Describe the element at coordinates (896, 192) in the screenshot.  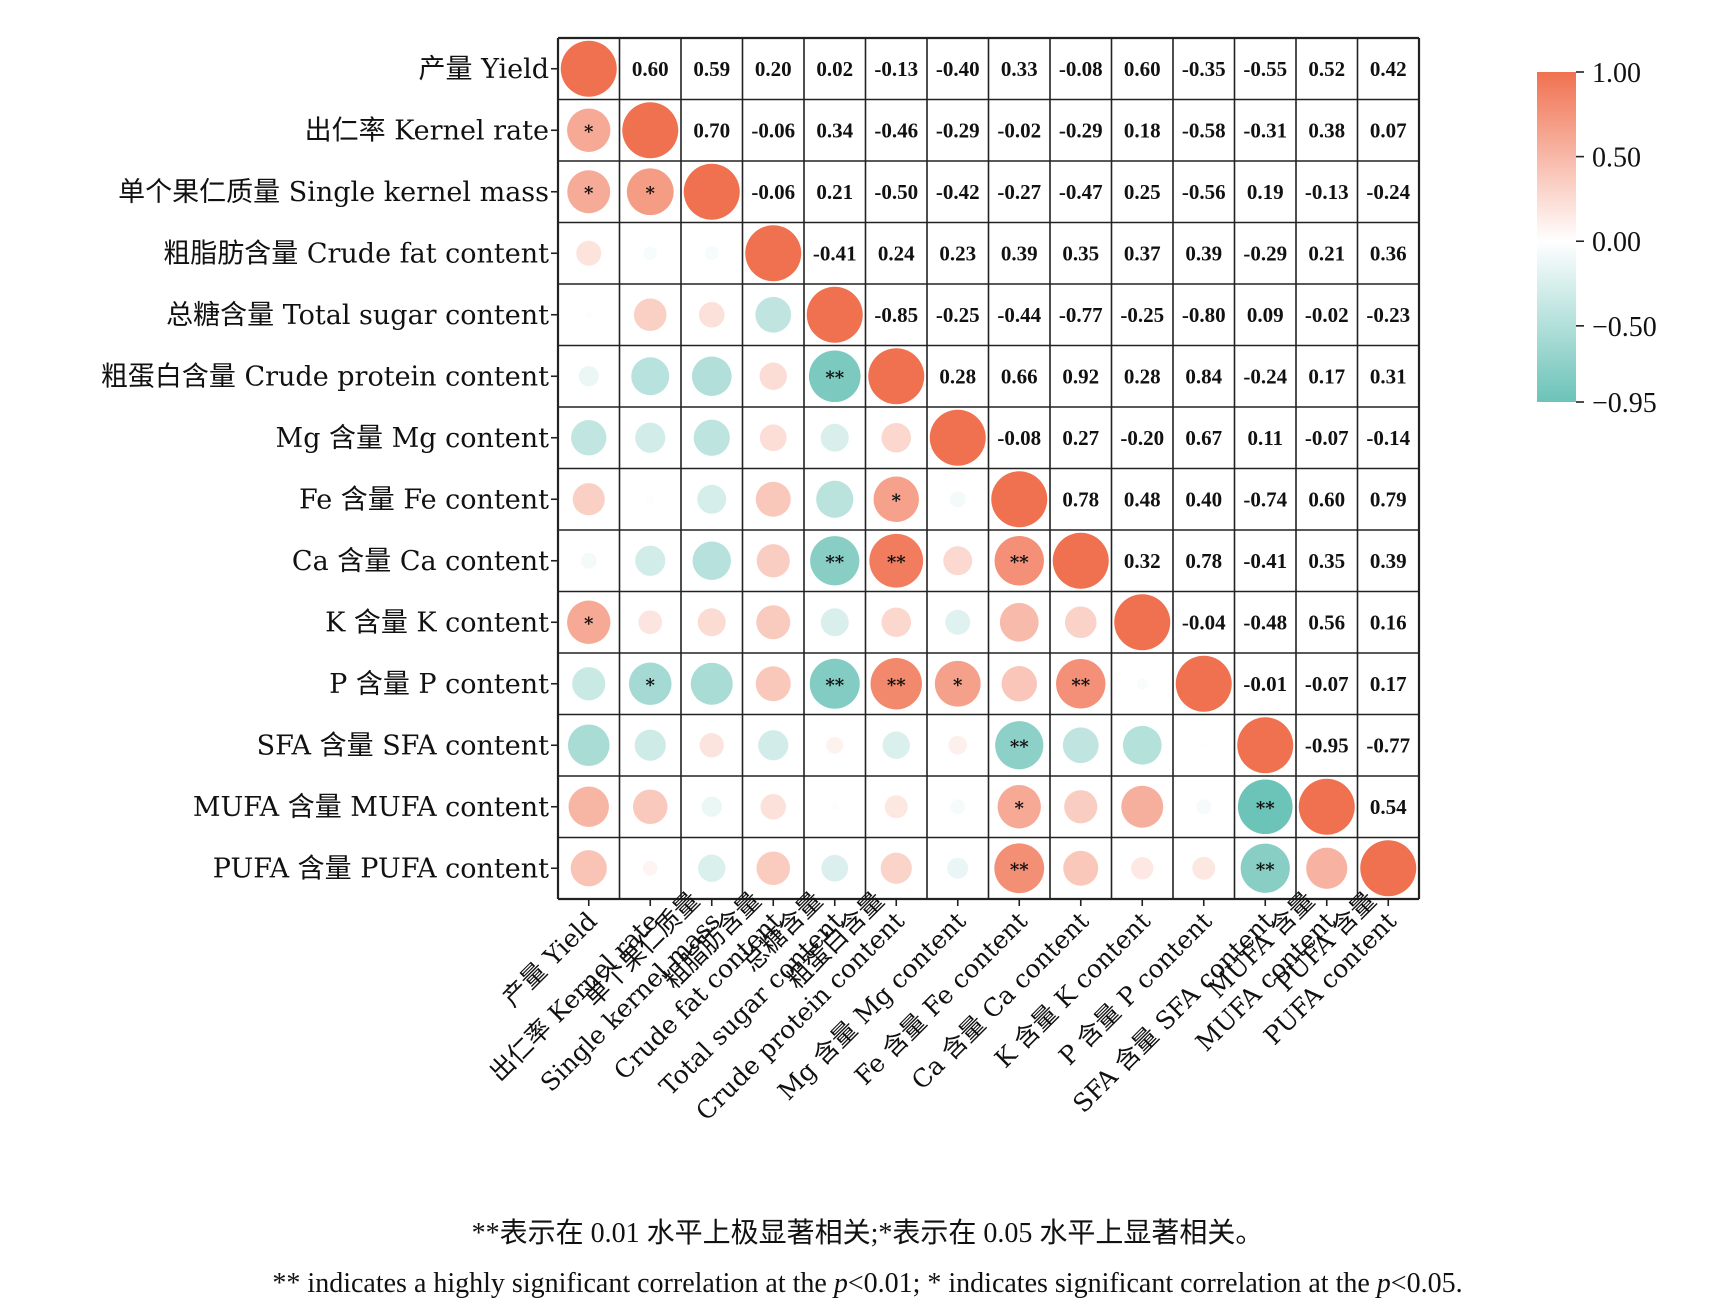
I see `corr-value-r2-c5: -0.50` at that location.